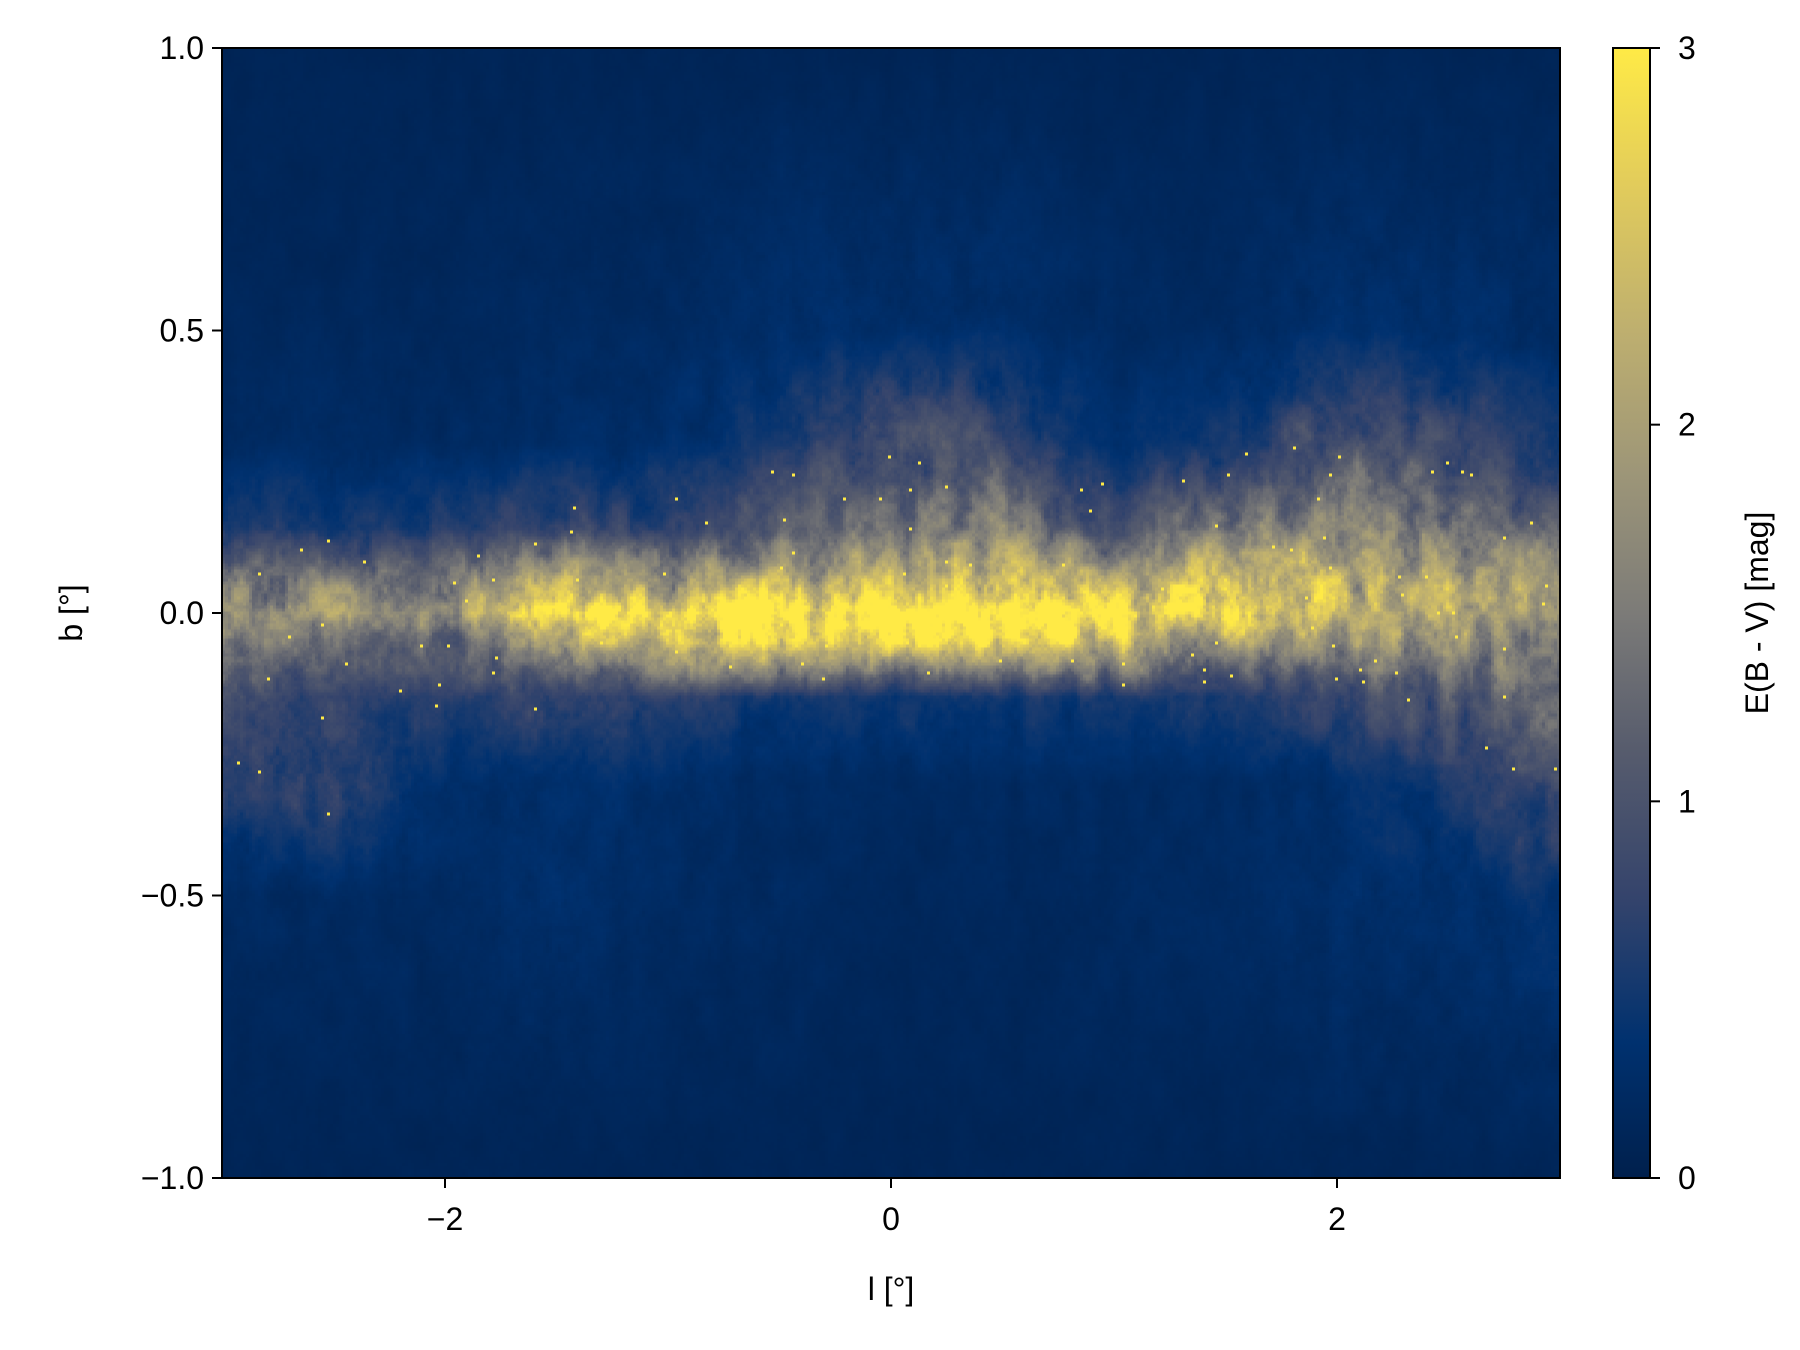 The width and height of the screenshot is (1800, 1350). I want to click on x-axis: −2 0 2, so click(886, 1207).